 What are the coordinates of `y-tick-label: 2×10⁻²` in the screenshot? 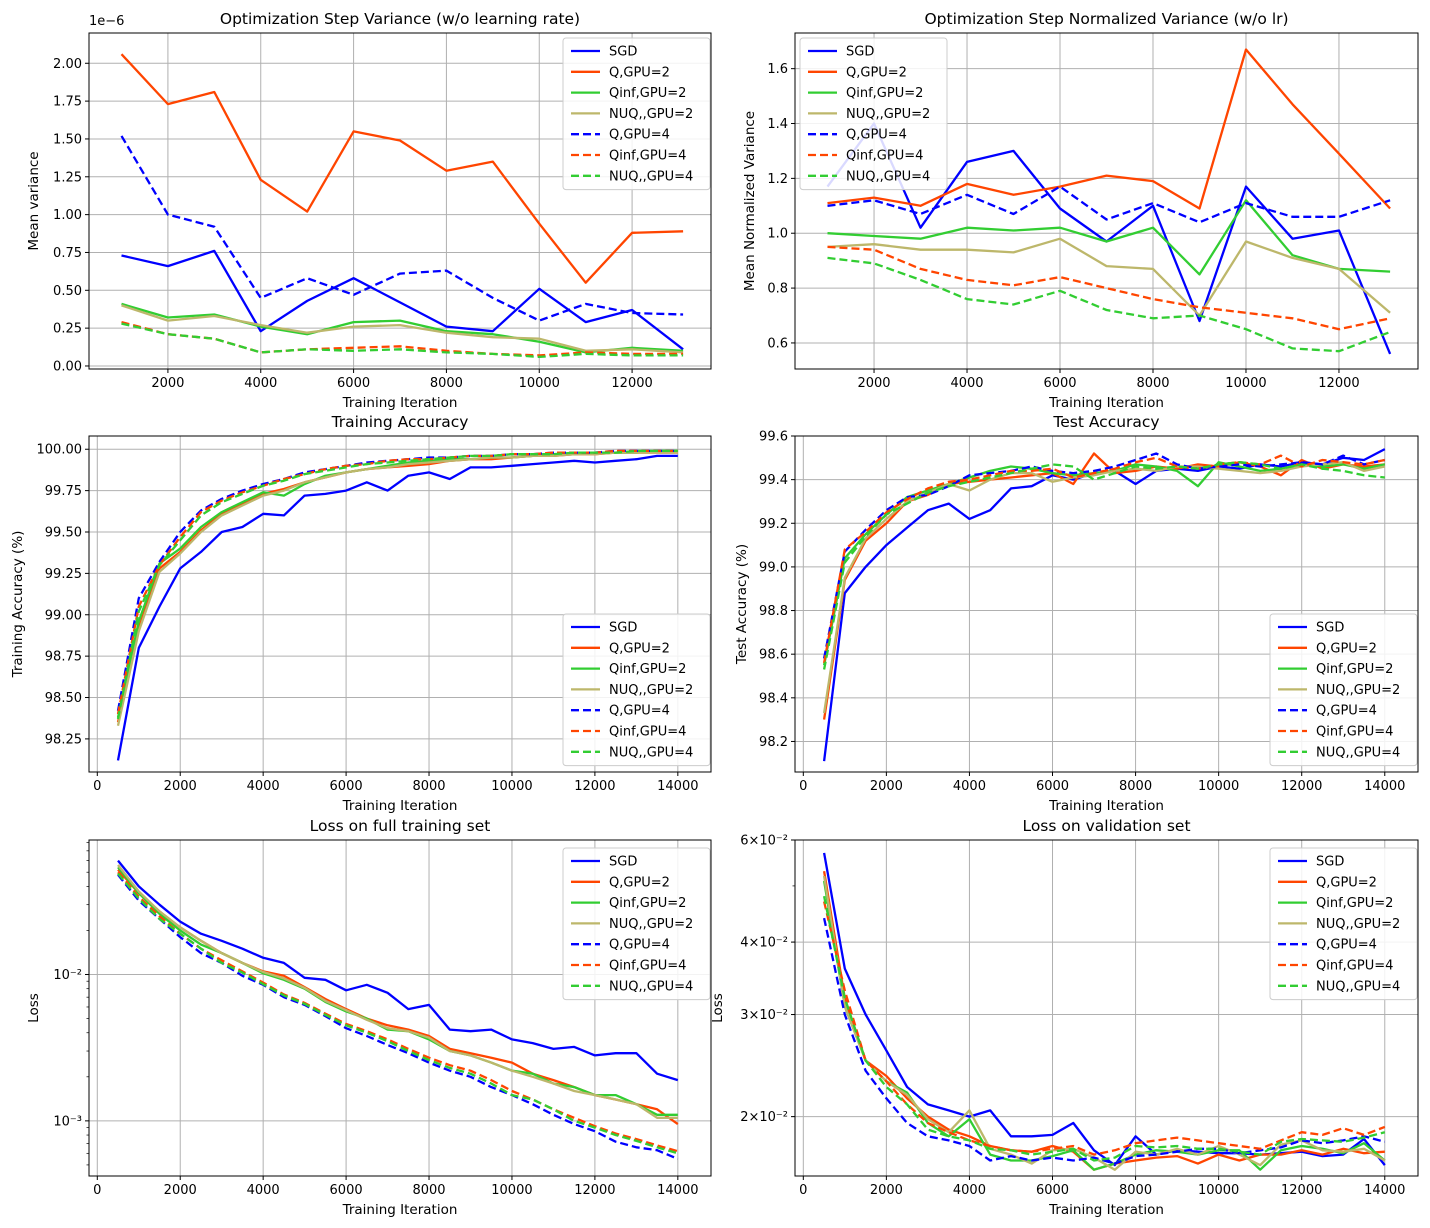 It's located at (764, 1117).